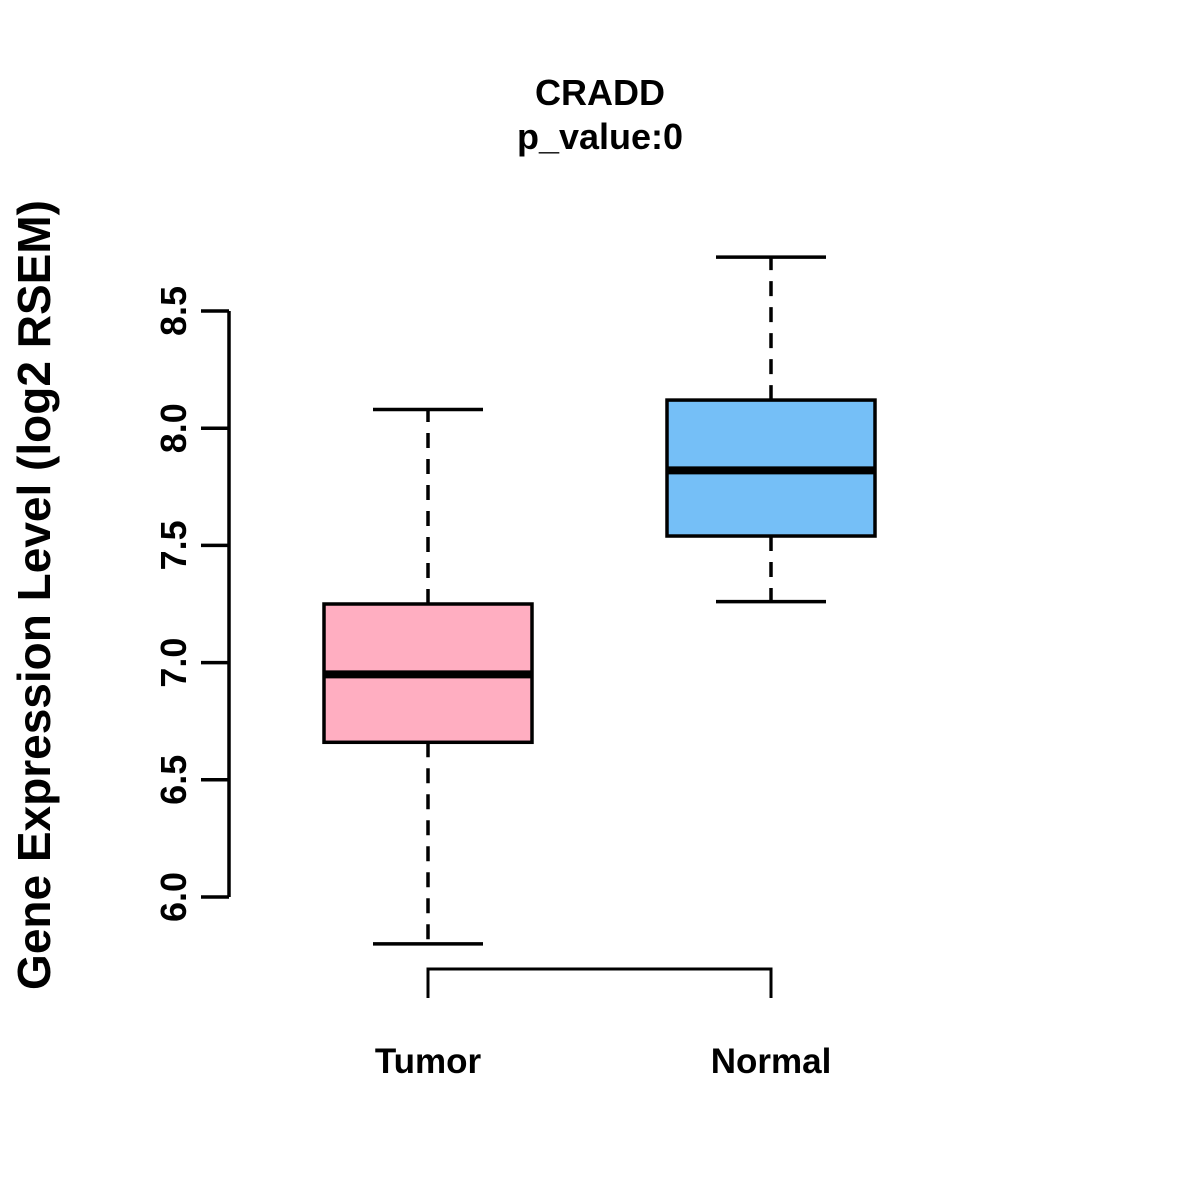 The image size is (1200, 1200). Describe the element at coordinates (173, 663) in the screenshot. I see `y-tick-label: 7.0` at that location.